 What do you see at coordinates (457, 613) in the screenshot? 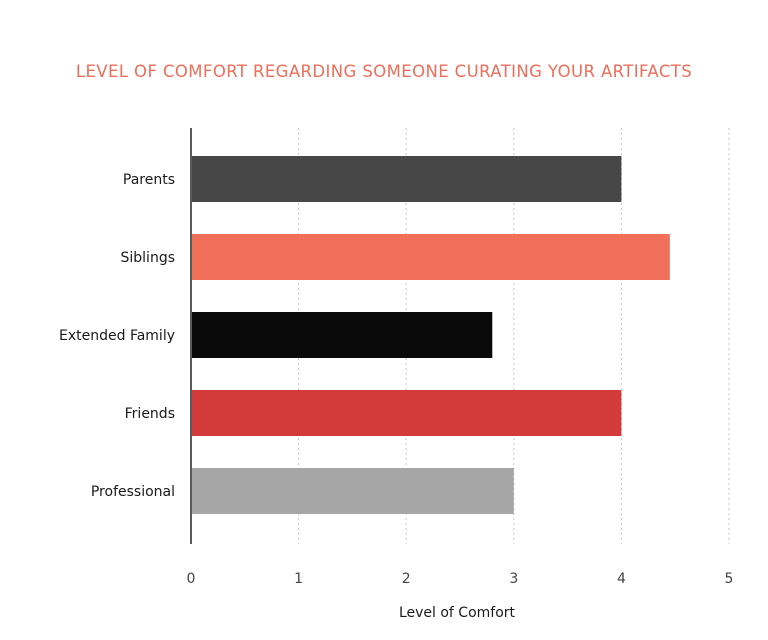
I see `x-axis-title: Level of Comfort` at bounding box center [457, 613].